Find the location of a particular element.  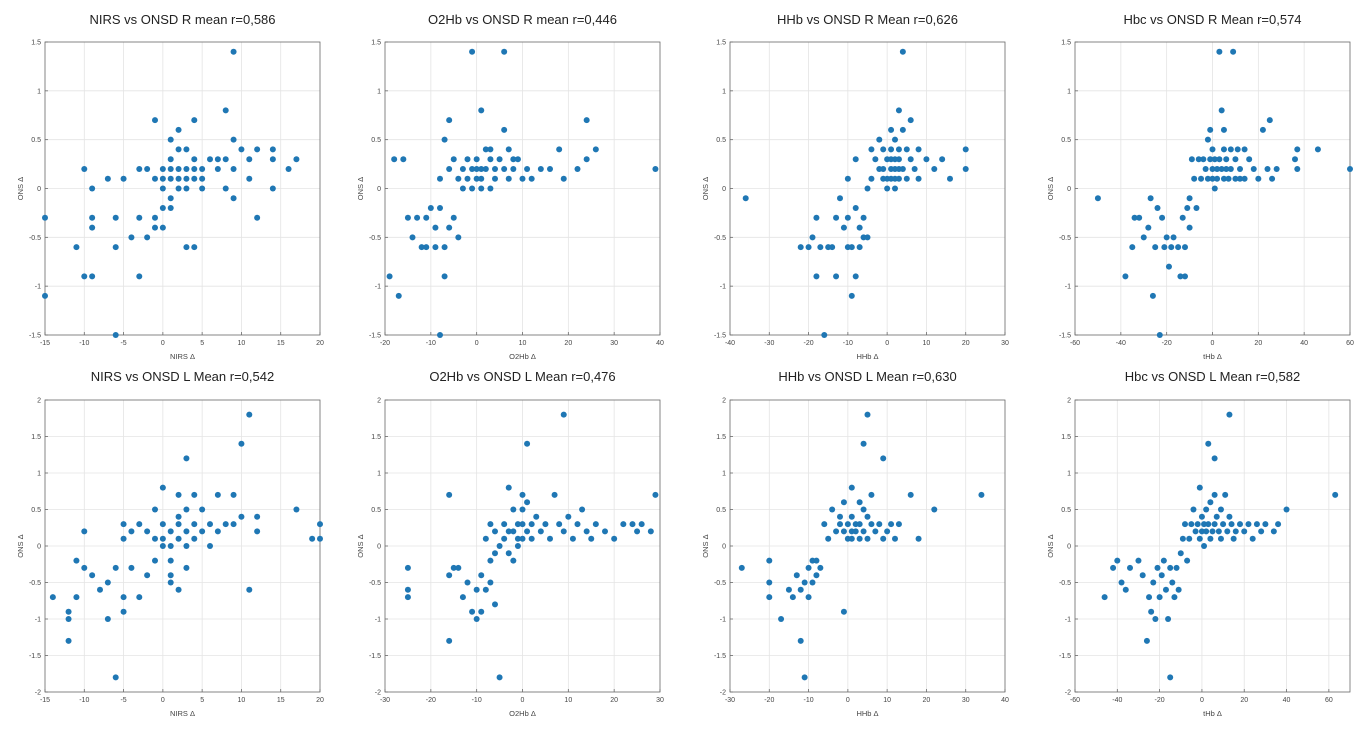

x-tick-label: -10 is located at coordinates (809, 700).